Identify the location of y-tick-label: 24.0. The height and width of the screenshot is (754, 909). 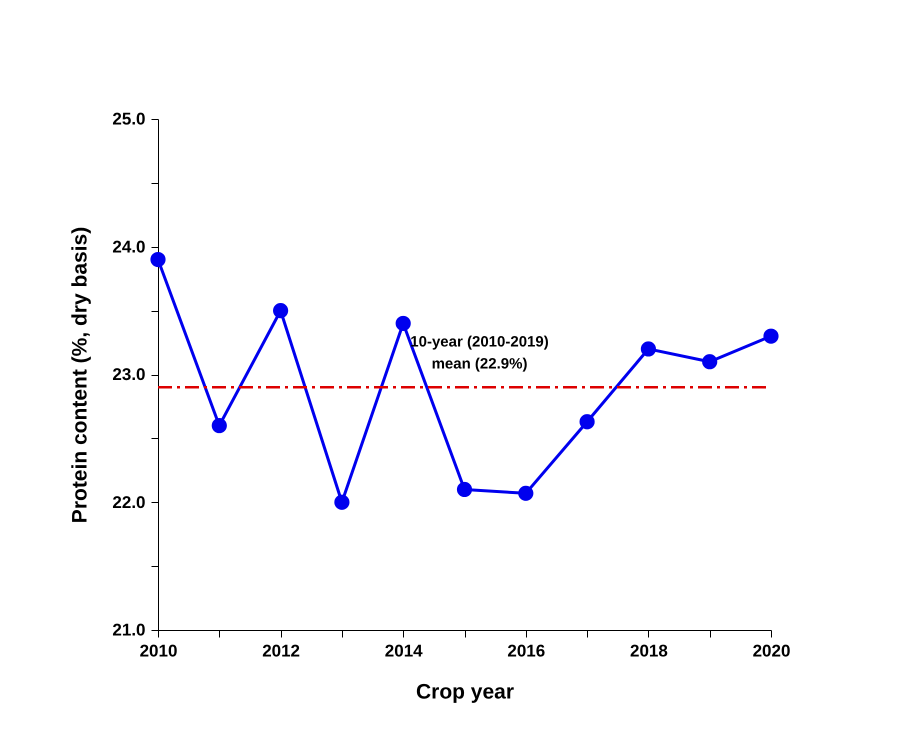
(129, 246).